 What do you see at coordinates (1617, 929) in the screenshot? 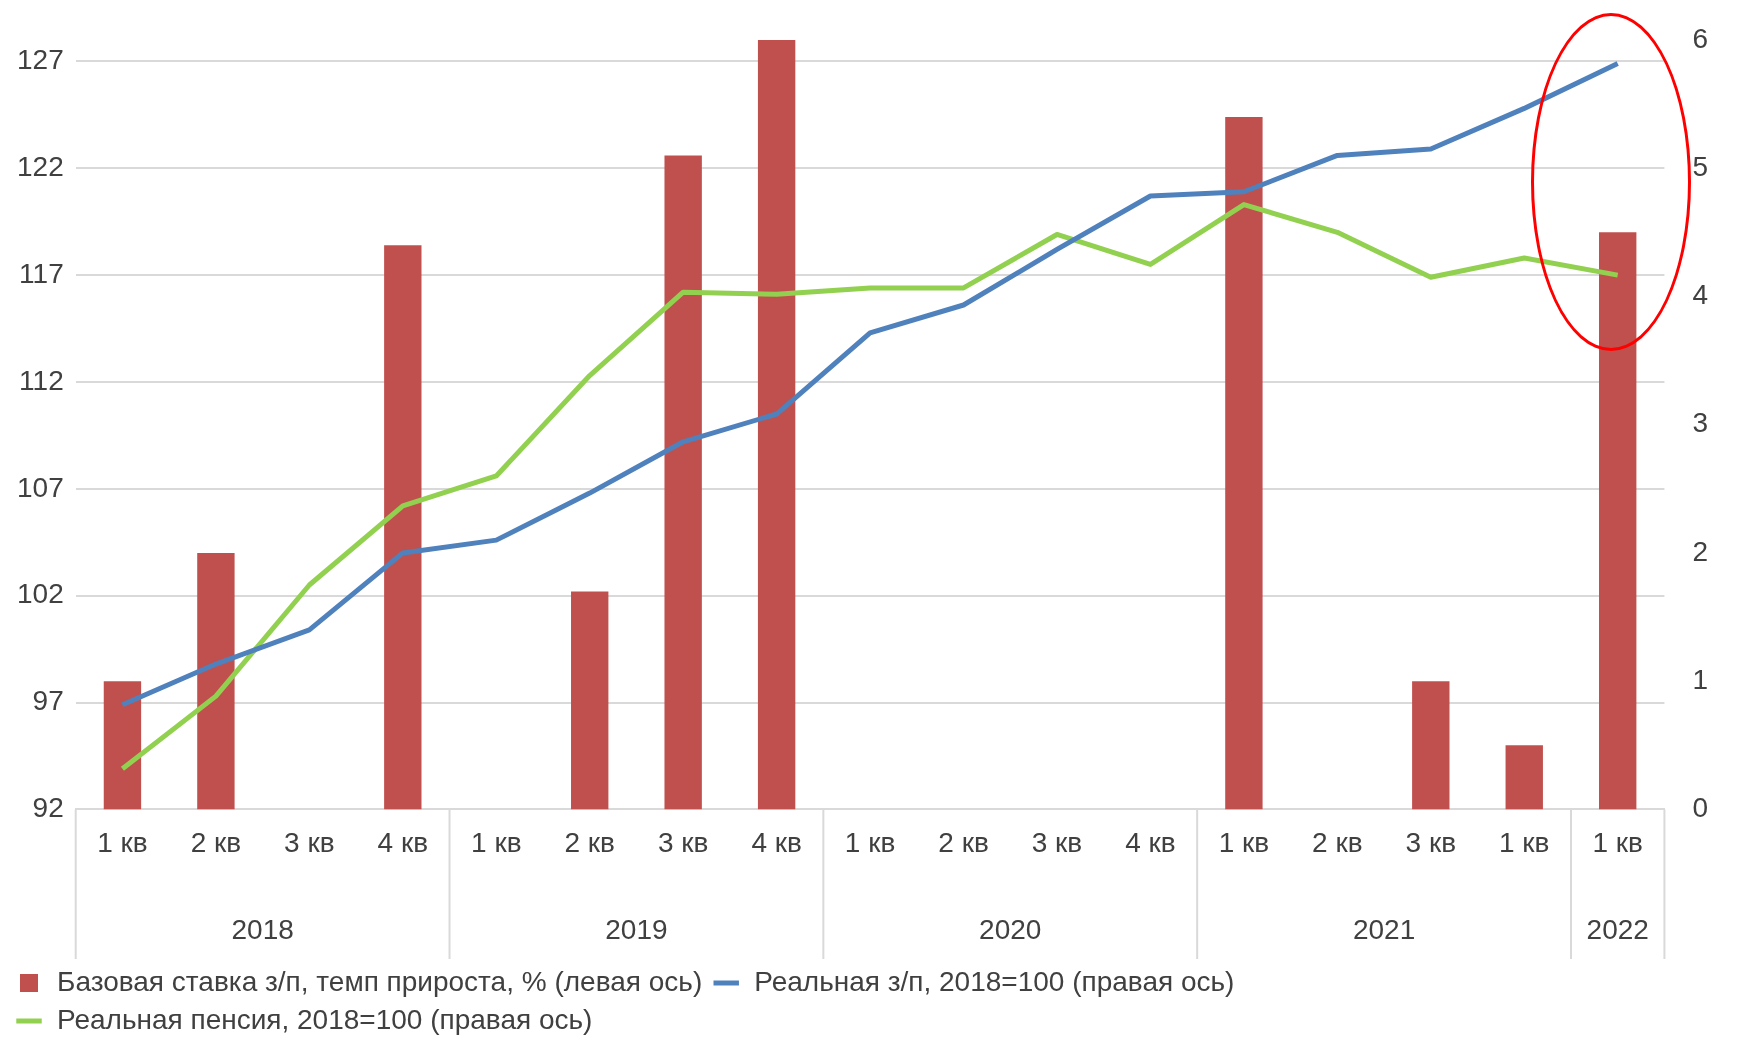
I see `text: 2022` at bounding box center [1617, 929].